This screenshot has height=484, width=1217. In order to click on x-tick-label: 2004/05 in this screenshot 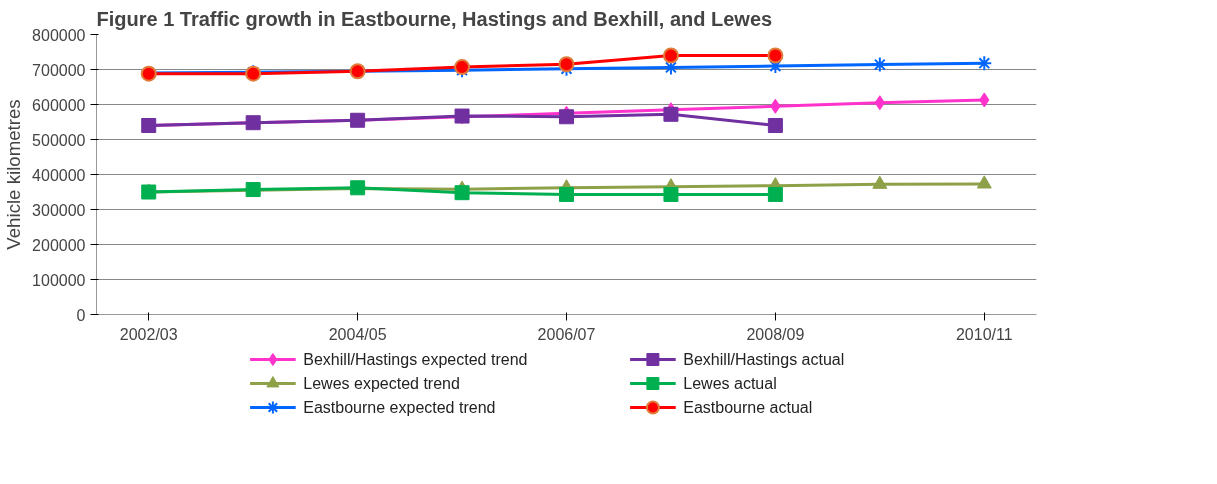, I will do `click(357, 334)`.